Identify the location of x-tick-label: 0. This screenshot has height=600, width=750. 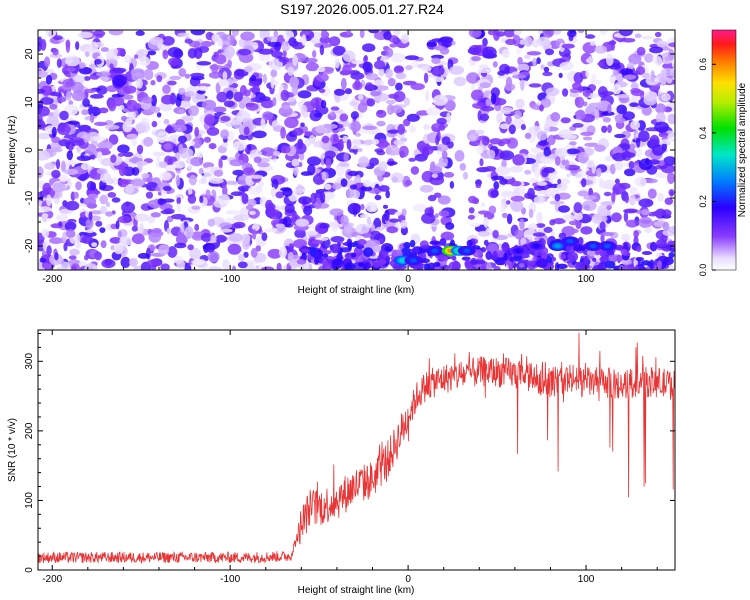
(408, 579).